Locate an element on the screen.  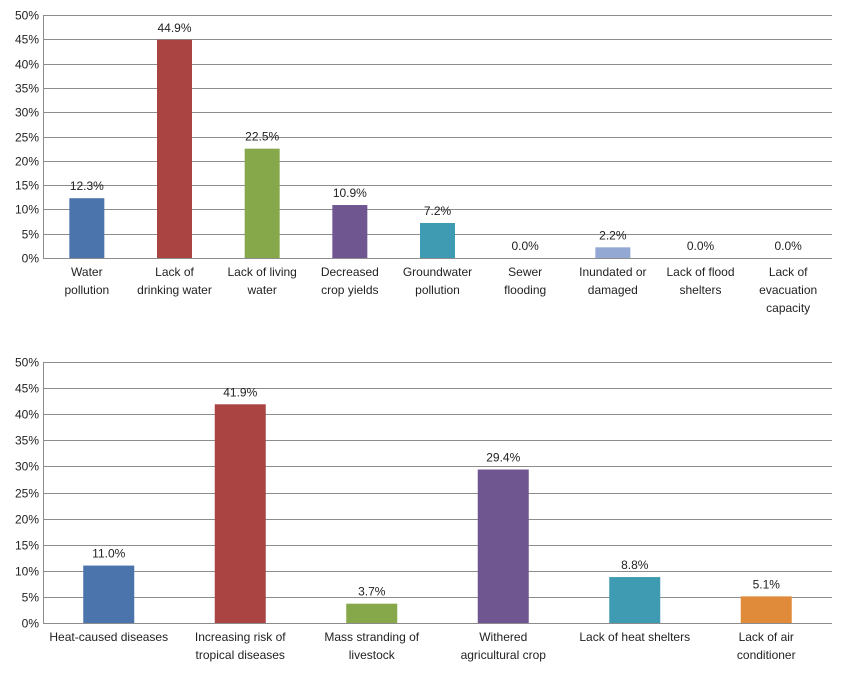
data-label: 8.8% is located at coordinates (635, 565).